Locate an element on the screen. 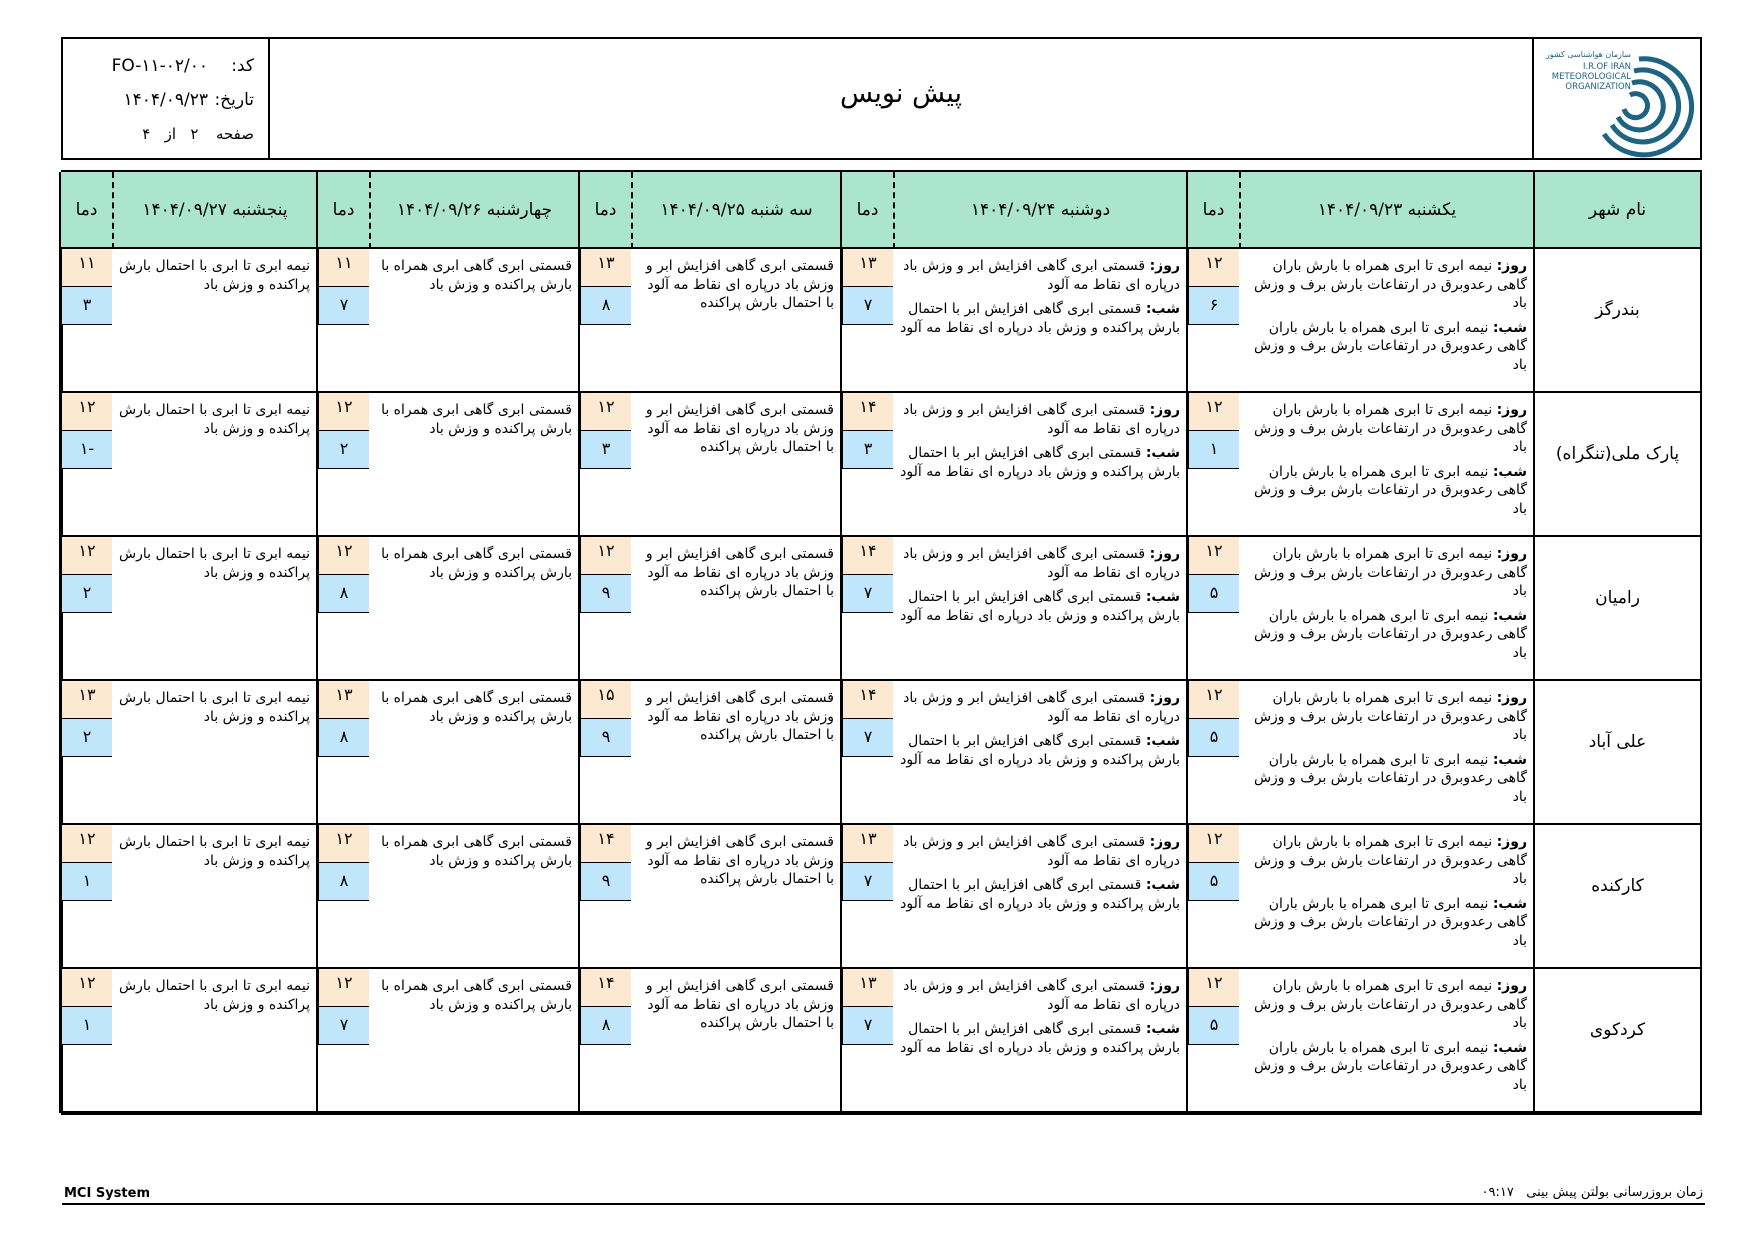 This screenshot has height=1240, width=1754. max-temperature: ۱۱ is located at coordinates (343, 268).